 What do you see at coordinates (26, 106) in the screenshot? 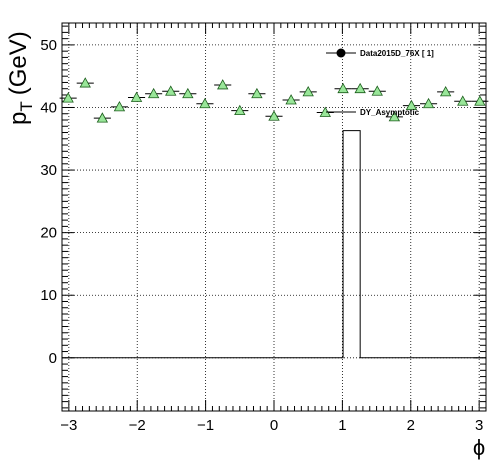
I see `y-axis-subscript: T` at bounding box center [26, 106].